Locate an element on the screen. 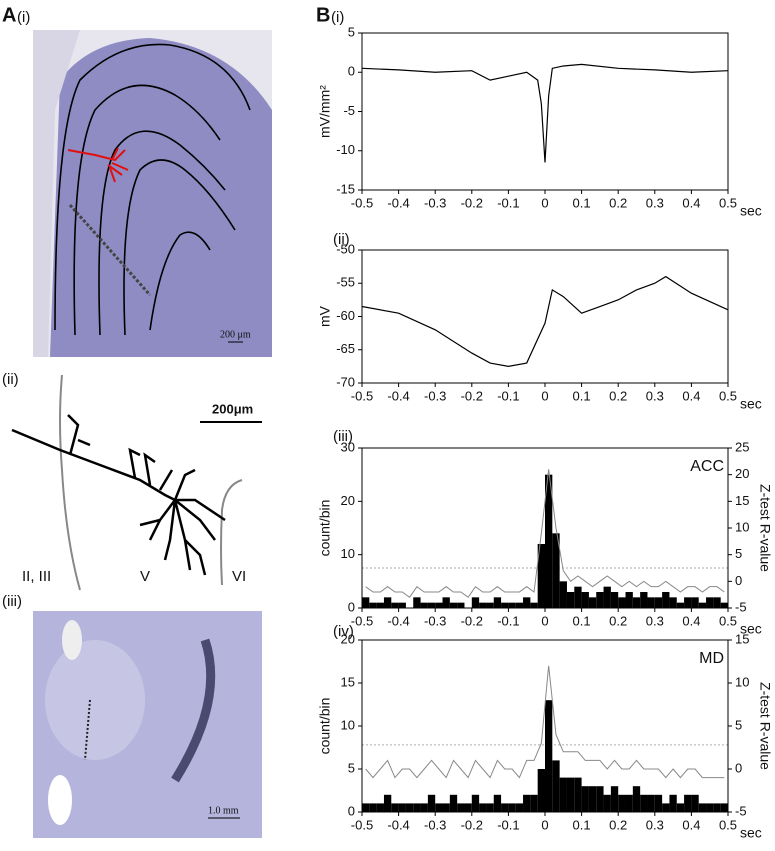 The height and width of the screenshot is (851, 775). image-edge is located at coordinates (56, 193).